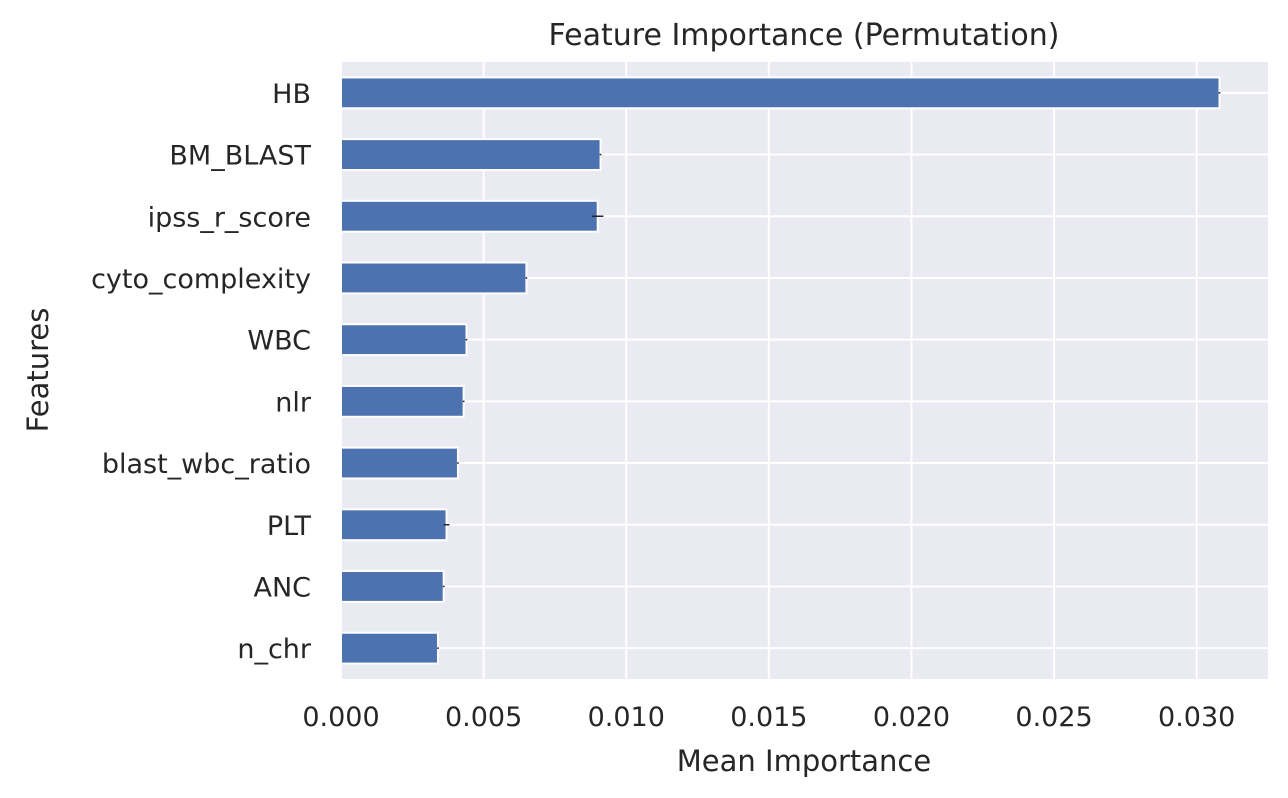  What do you see at coordinates (483, 717) in the screenshot?
I see `x-tick-label: 0.005` at bounding box center [483, 717].